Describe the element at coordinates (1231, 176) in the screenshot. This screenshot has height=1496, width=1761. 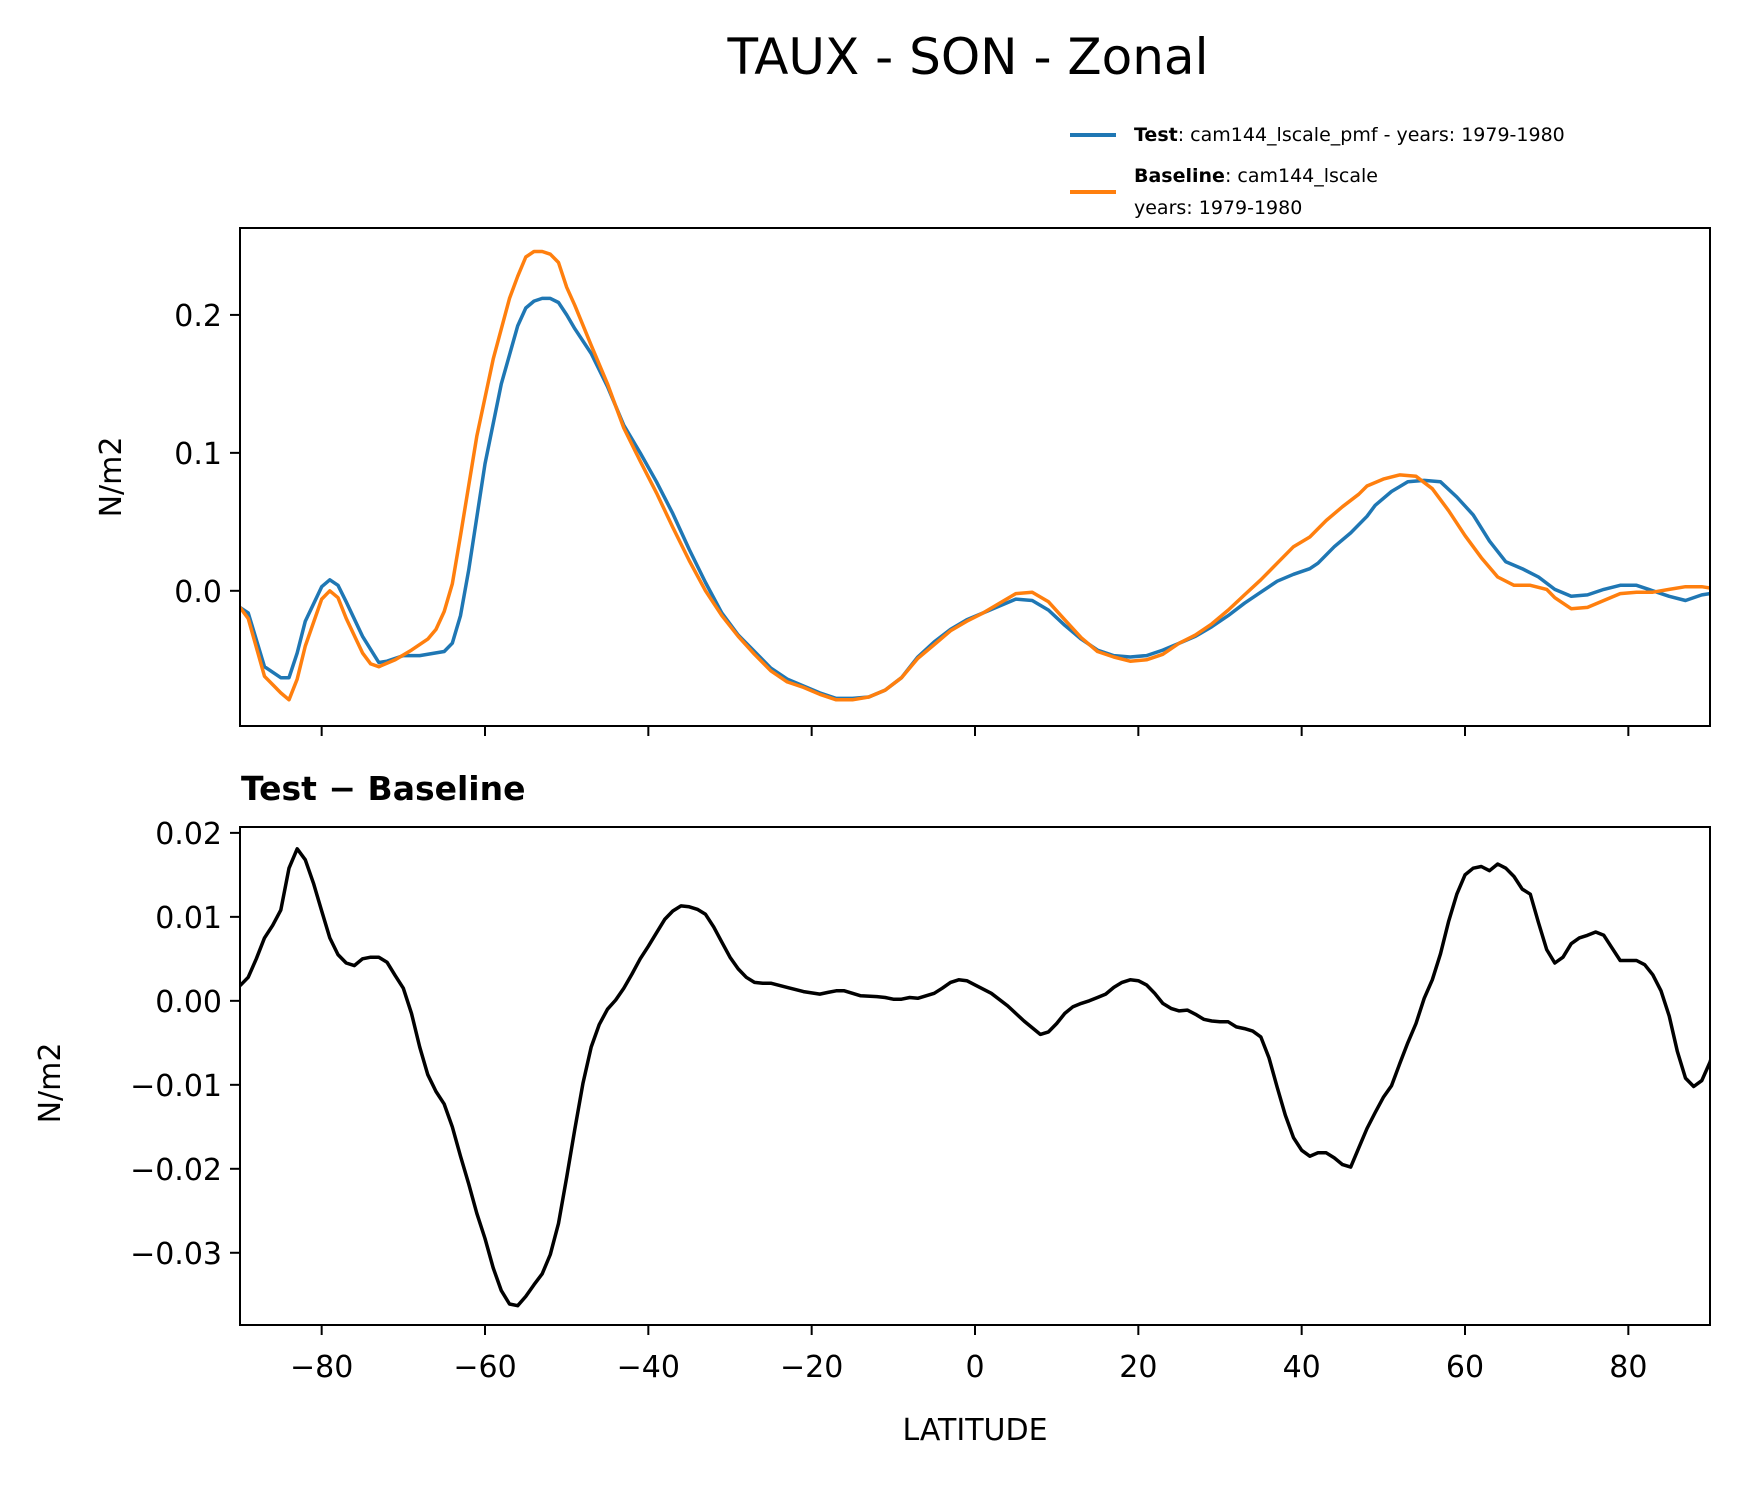
I see `legend-sep-baseline: :` at that location.